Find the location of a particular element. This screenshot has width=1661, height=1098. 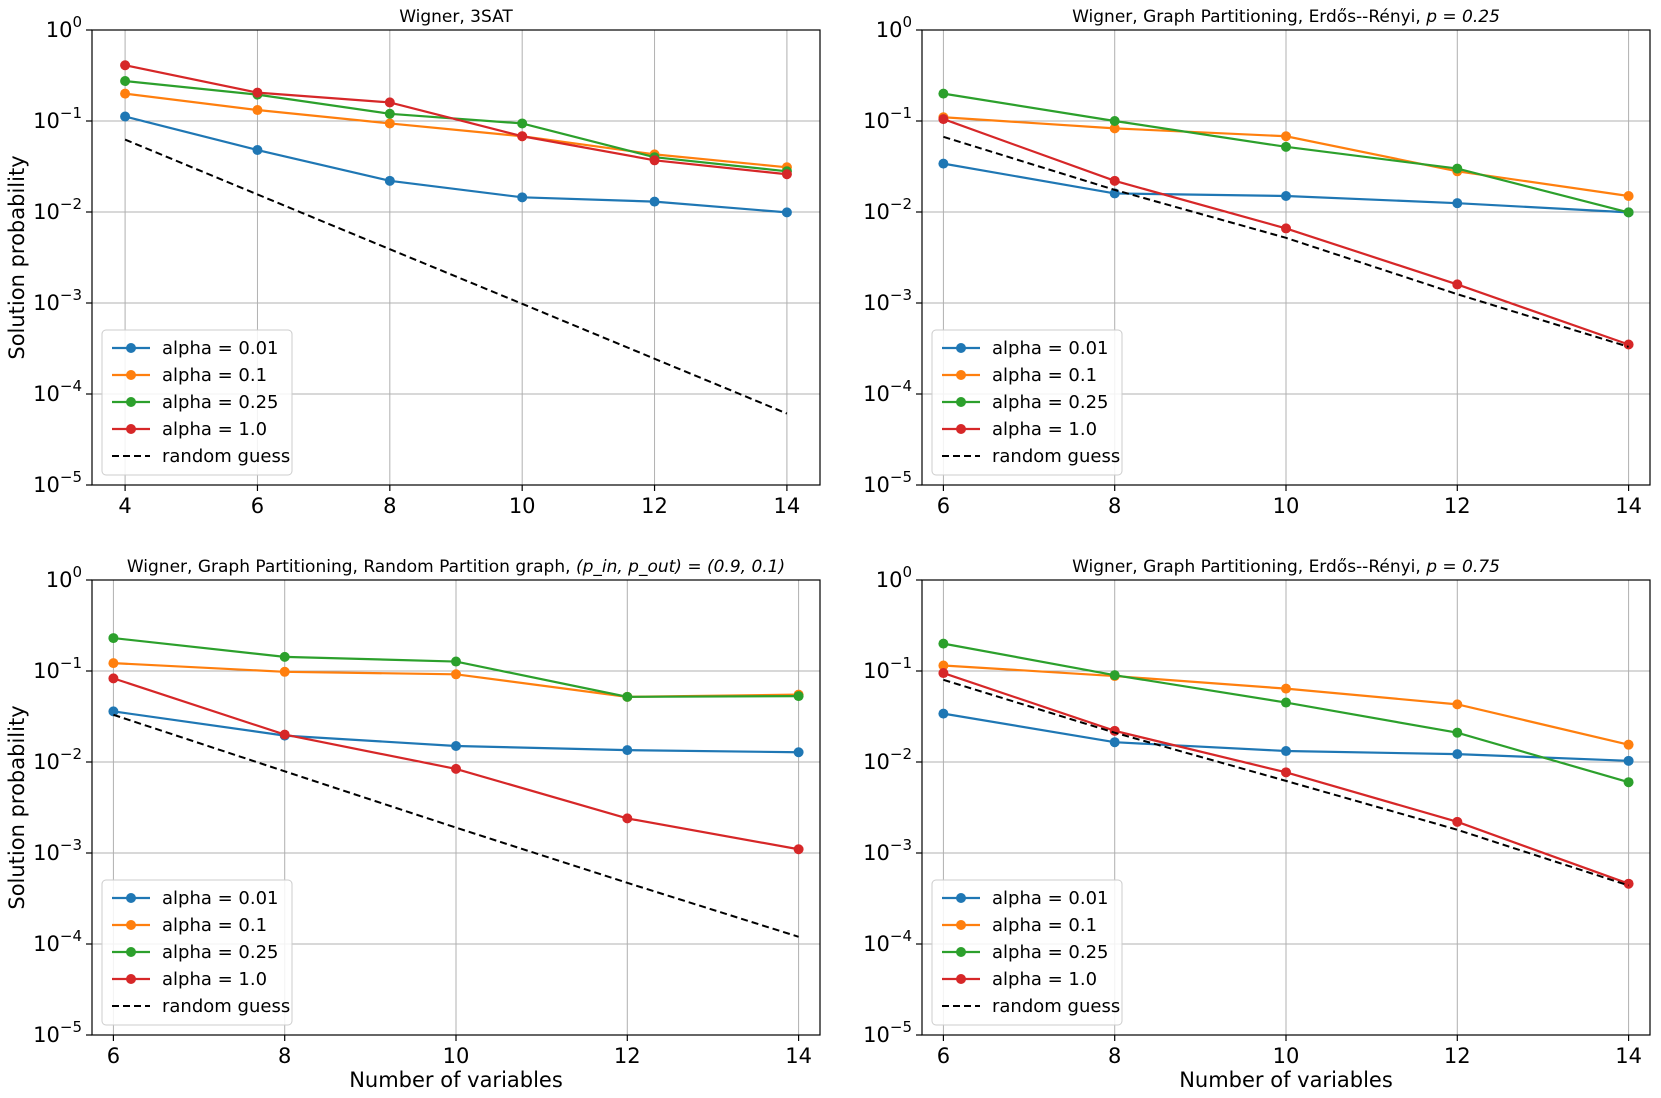

legend-item: alpha = 1.0 is located at coordinates (1019, 979).